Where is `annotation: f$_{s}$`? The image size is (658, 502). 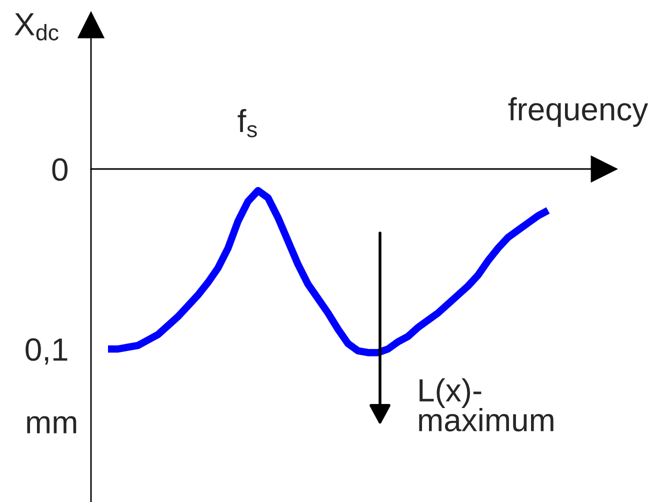 annotation: f$_{s}$ is located at coordinates (247, 123).